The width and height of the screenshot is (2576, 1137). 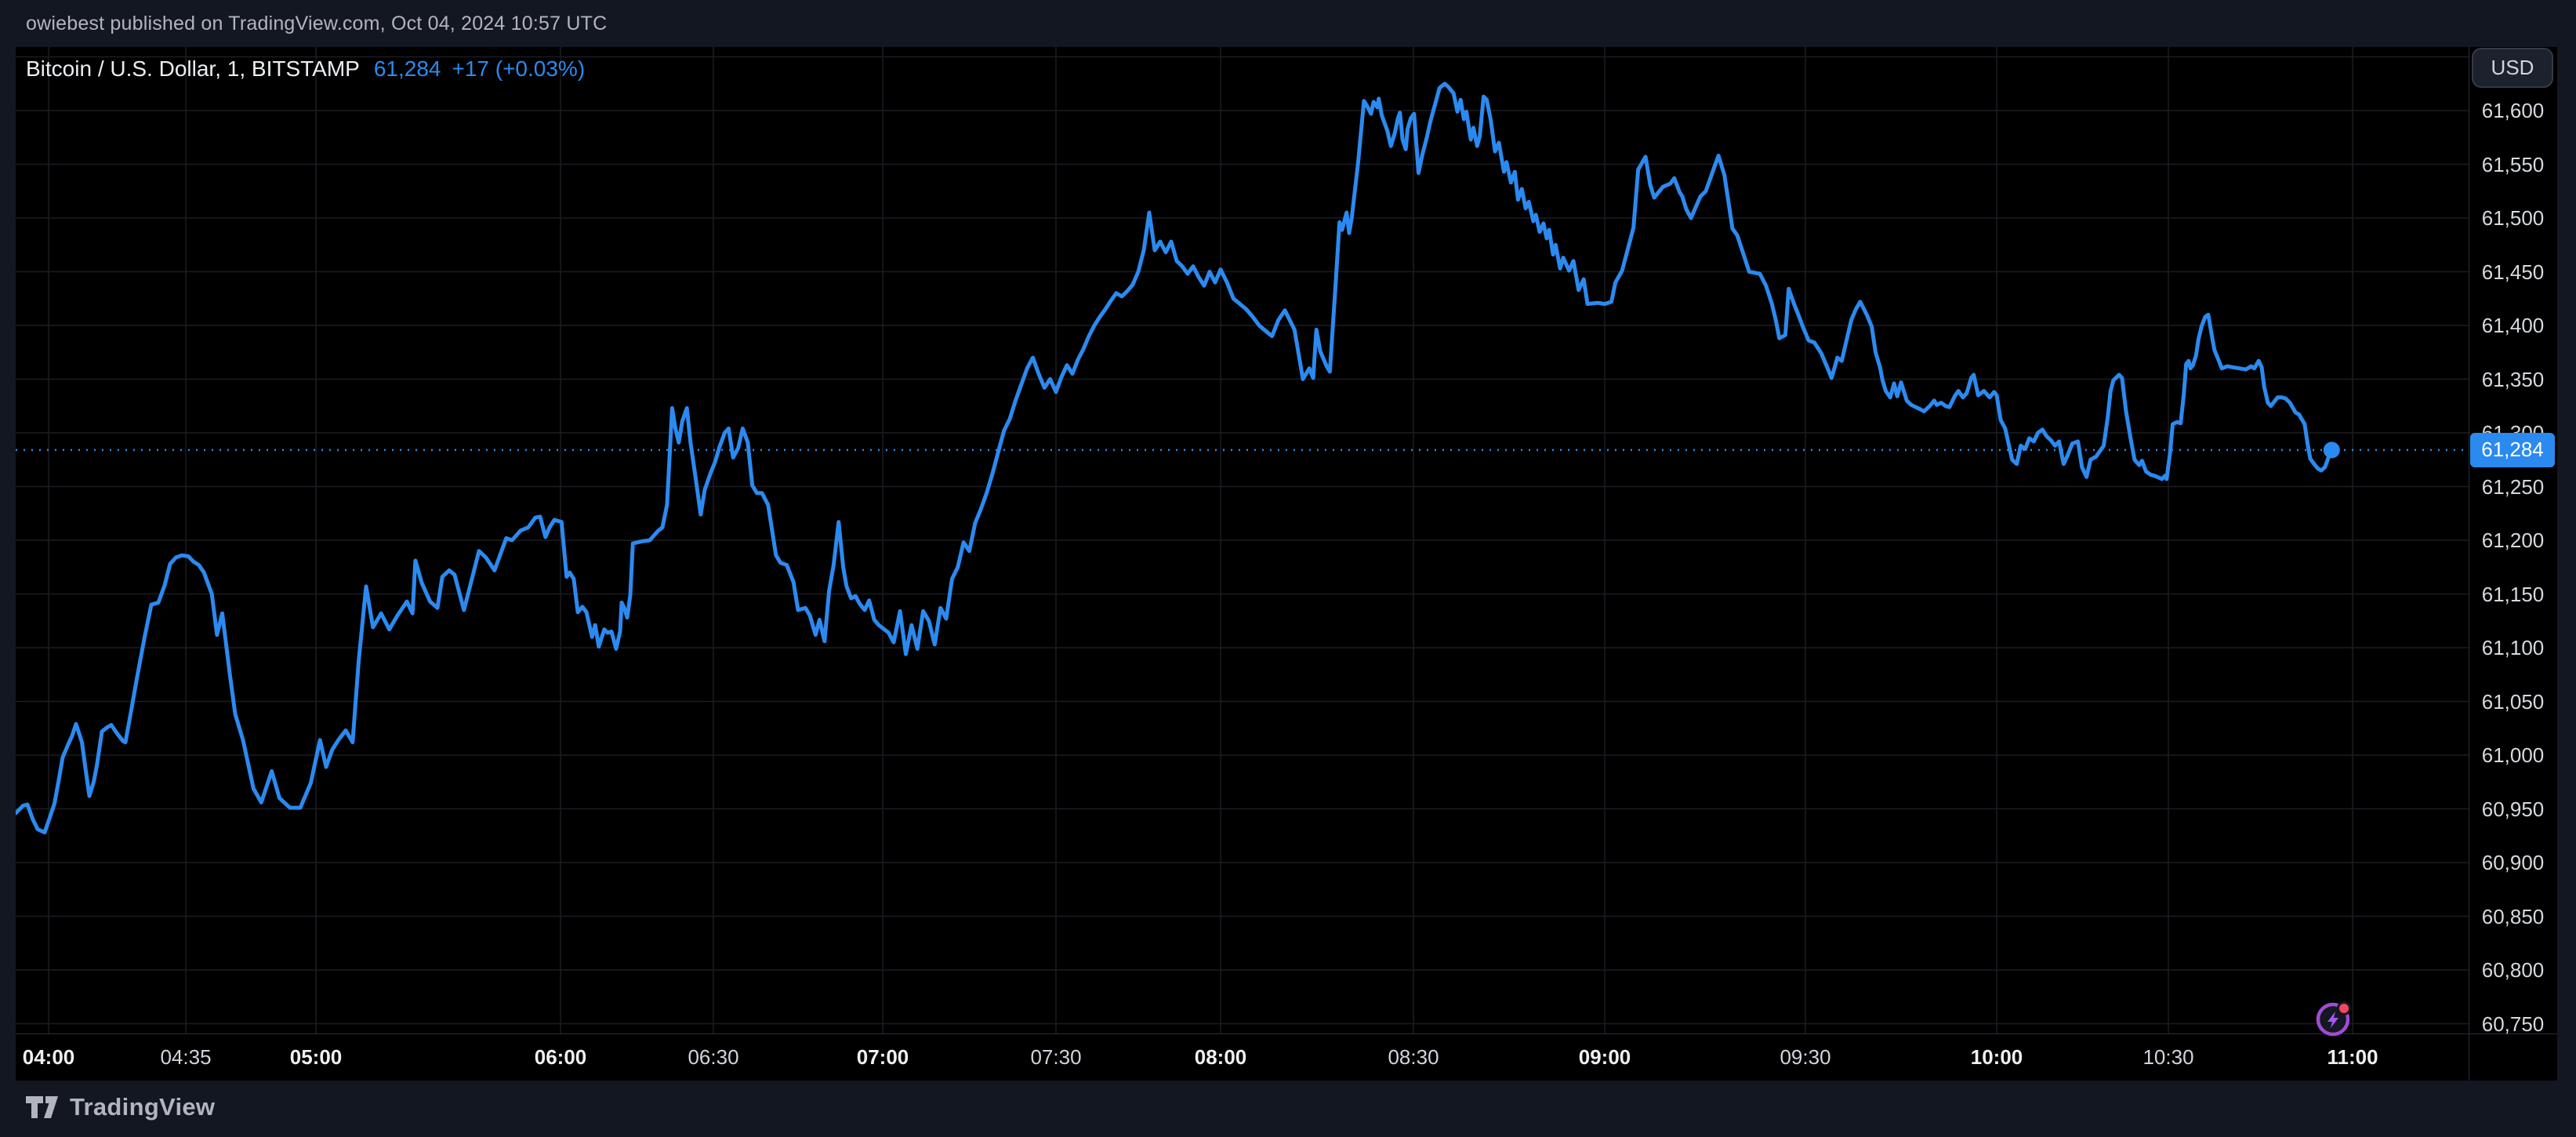 I want to click on price-tick-label: 61,350, so click(x=2513, y=379).